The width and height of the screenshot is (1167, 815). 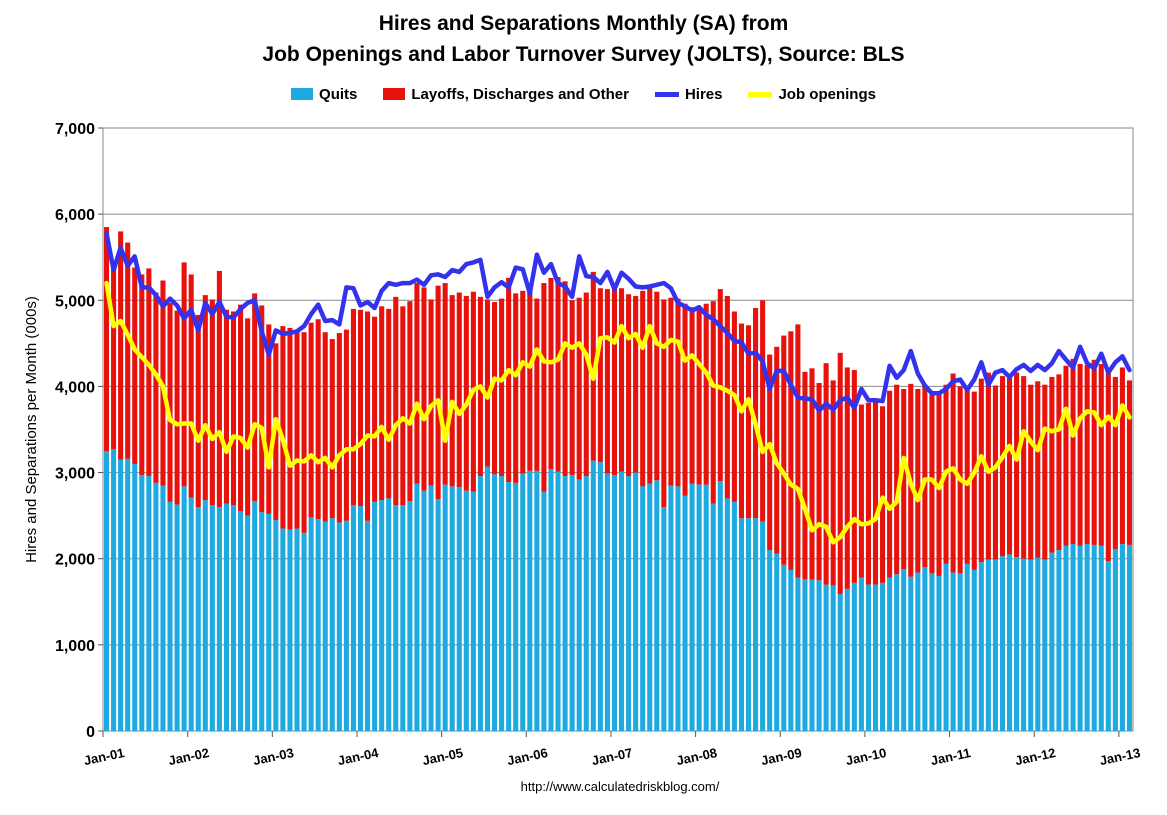 What do you see at coordinates (696, 756) in the screenshot?
I see `x-tick-label: Jan-08` at bounding box center [696, 756].